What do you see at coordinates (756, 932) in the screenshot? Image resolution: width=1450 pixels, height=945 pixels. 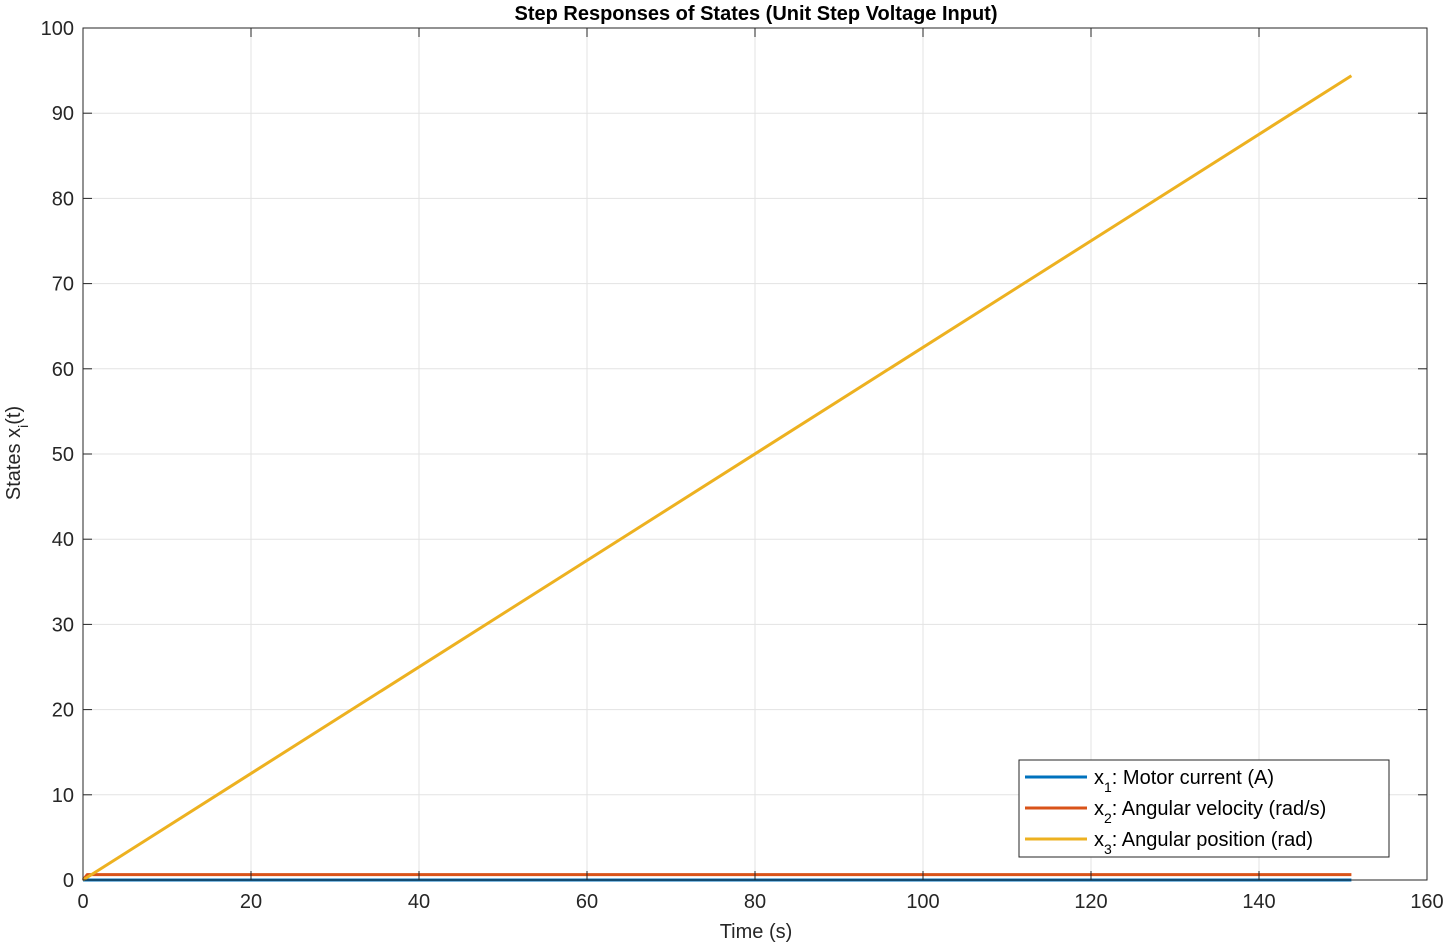 I see `x-axis-title: Time (s)` at bounding box center [756, 932].